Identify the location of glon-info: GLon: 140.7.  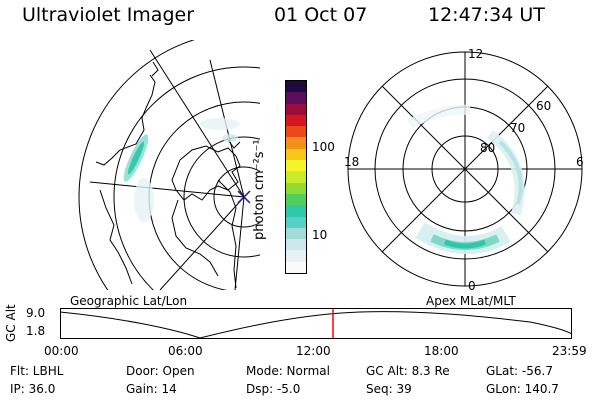
(522, 389).